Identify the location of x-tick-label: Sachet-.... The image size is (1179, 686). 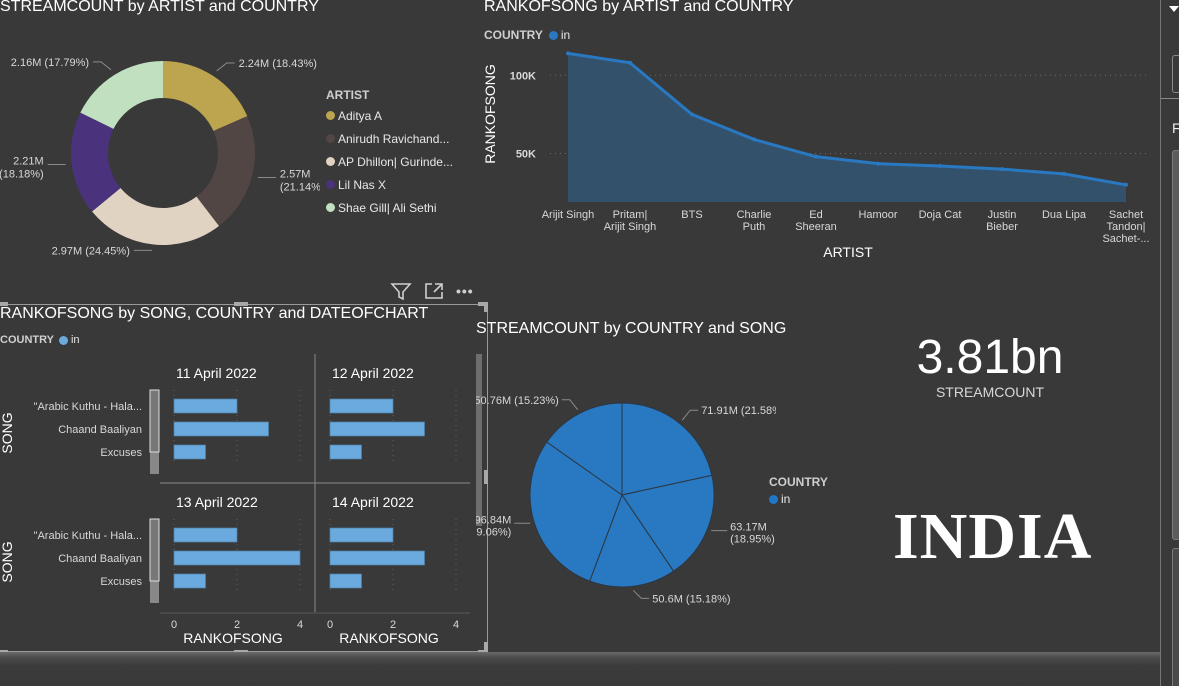
(1125, 239).